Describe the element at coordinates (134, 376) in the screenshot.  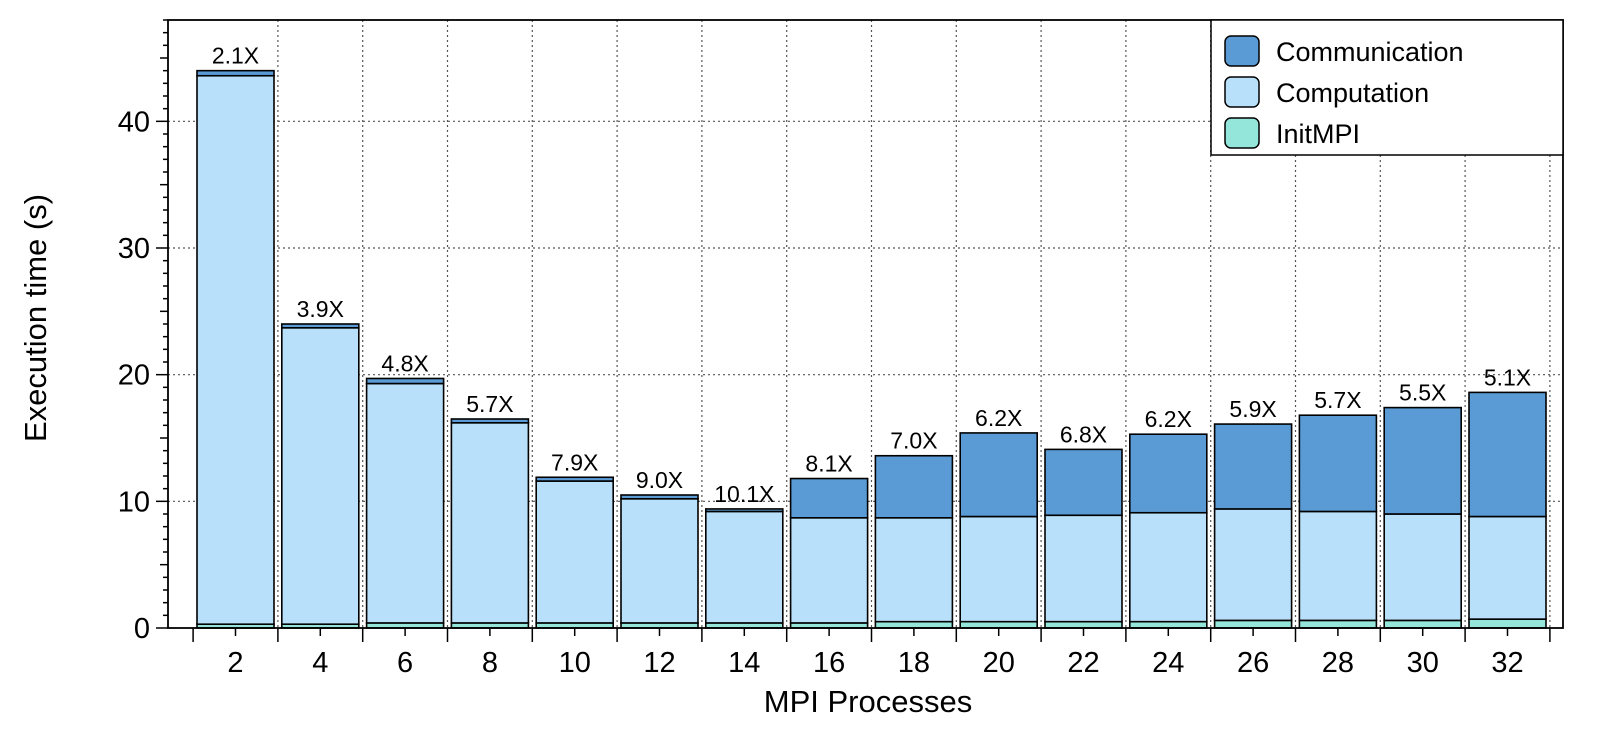
I see `y-tick-label-20: 20` at that location.